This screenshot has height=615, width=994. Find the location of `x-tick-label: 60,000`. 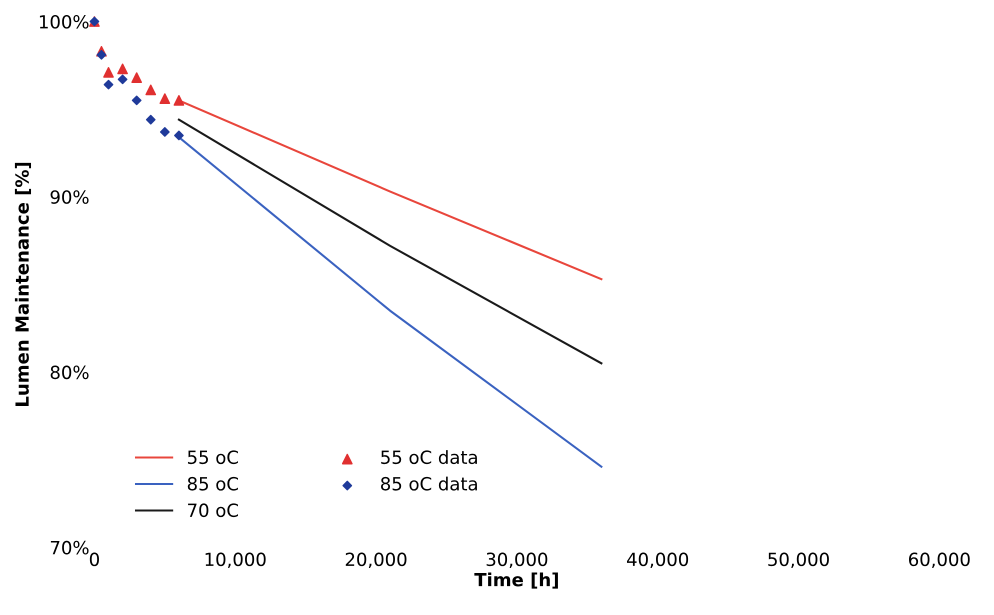

x-tick-label: 60,000 is located at coordinates (939, 560).